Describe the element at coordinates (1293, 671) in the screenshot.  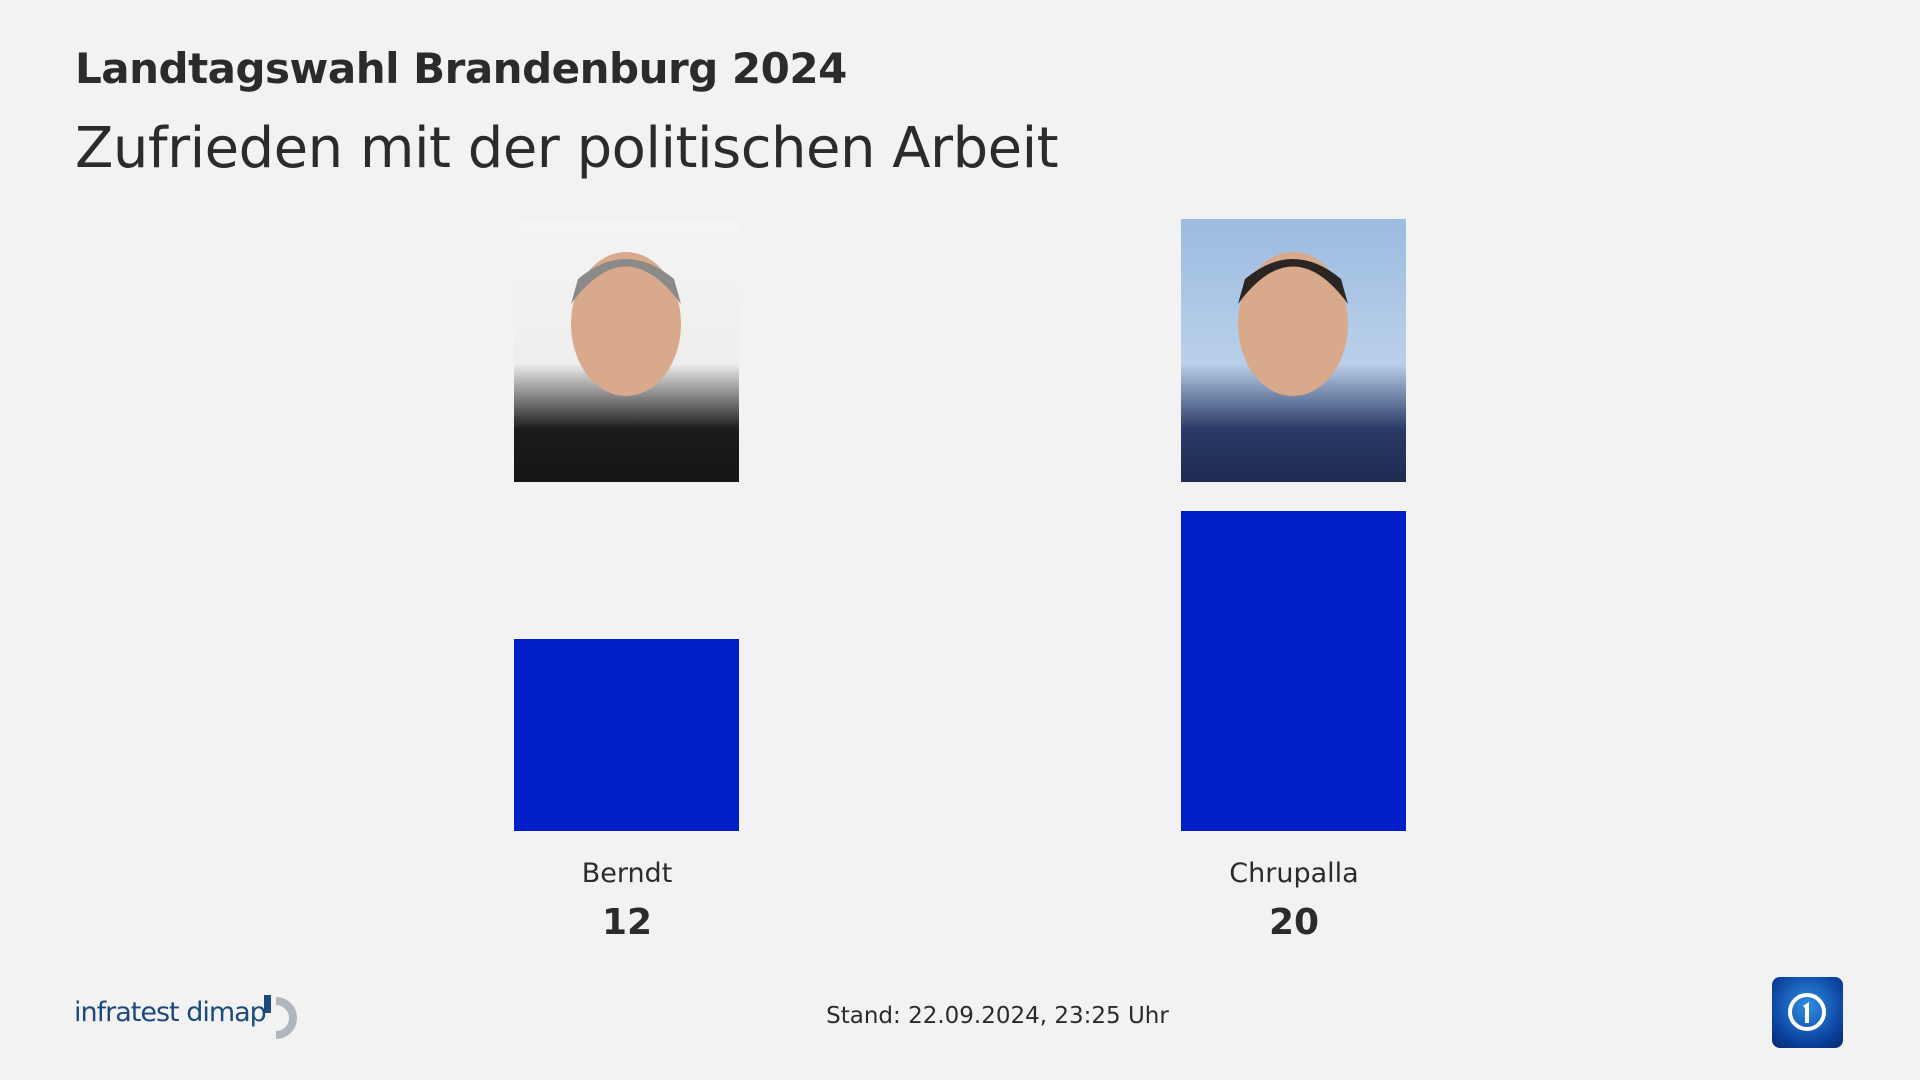
I see `bar-chrupalla` at that location.